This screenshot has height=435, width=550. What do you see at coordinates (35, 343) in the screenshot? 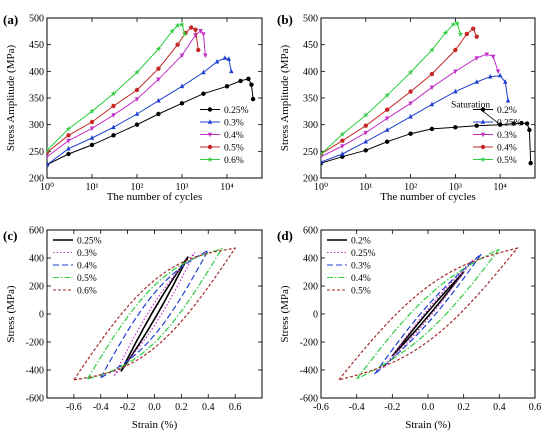
I see `y-tick-label: -200` at bounding box center [35, 343].